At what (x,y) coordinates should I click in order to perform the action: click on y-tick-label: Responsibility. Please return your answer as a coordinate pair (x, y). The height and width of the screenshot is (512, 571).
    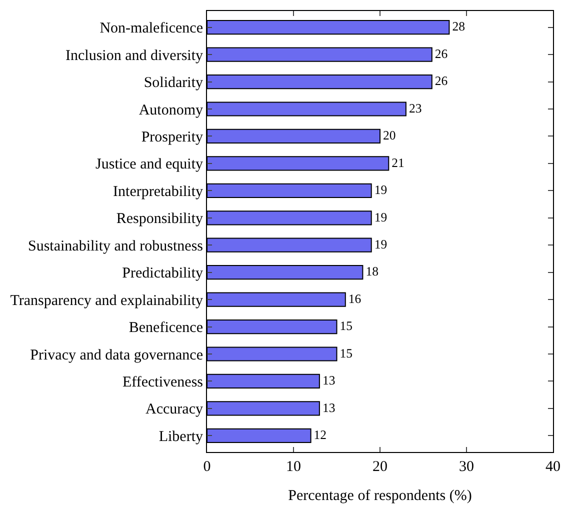
    Looking at the image, I should click on (160, 219).